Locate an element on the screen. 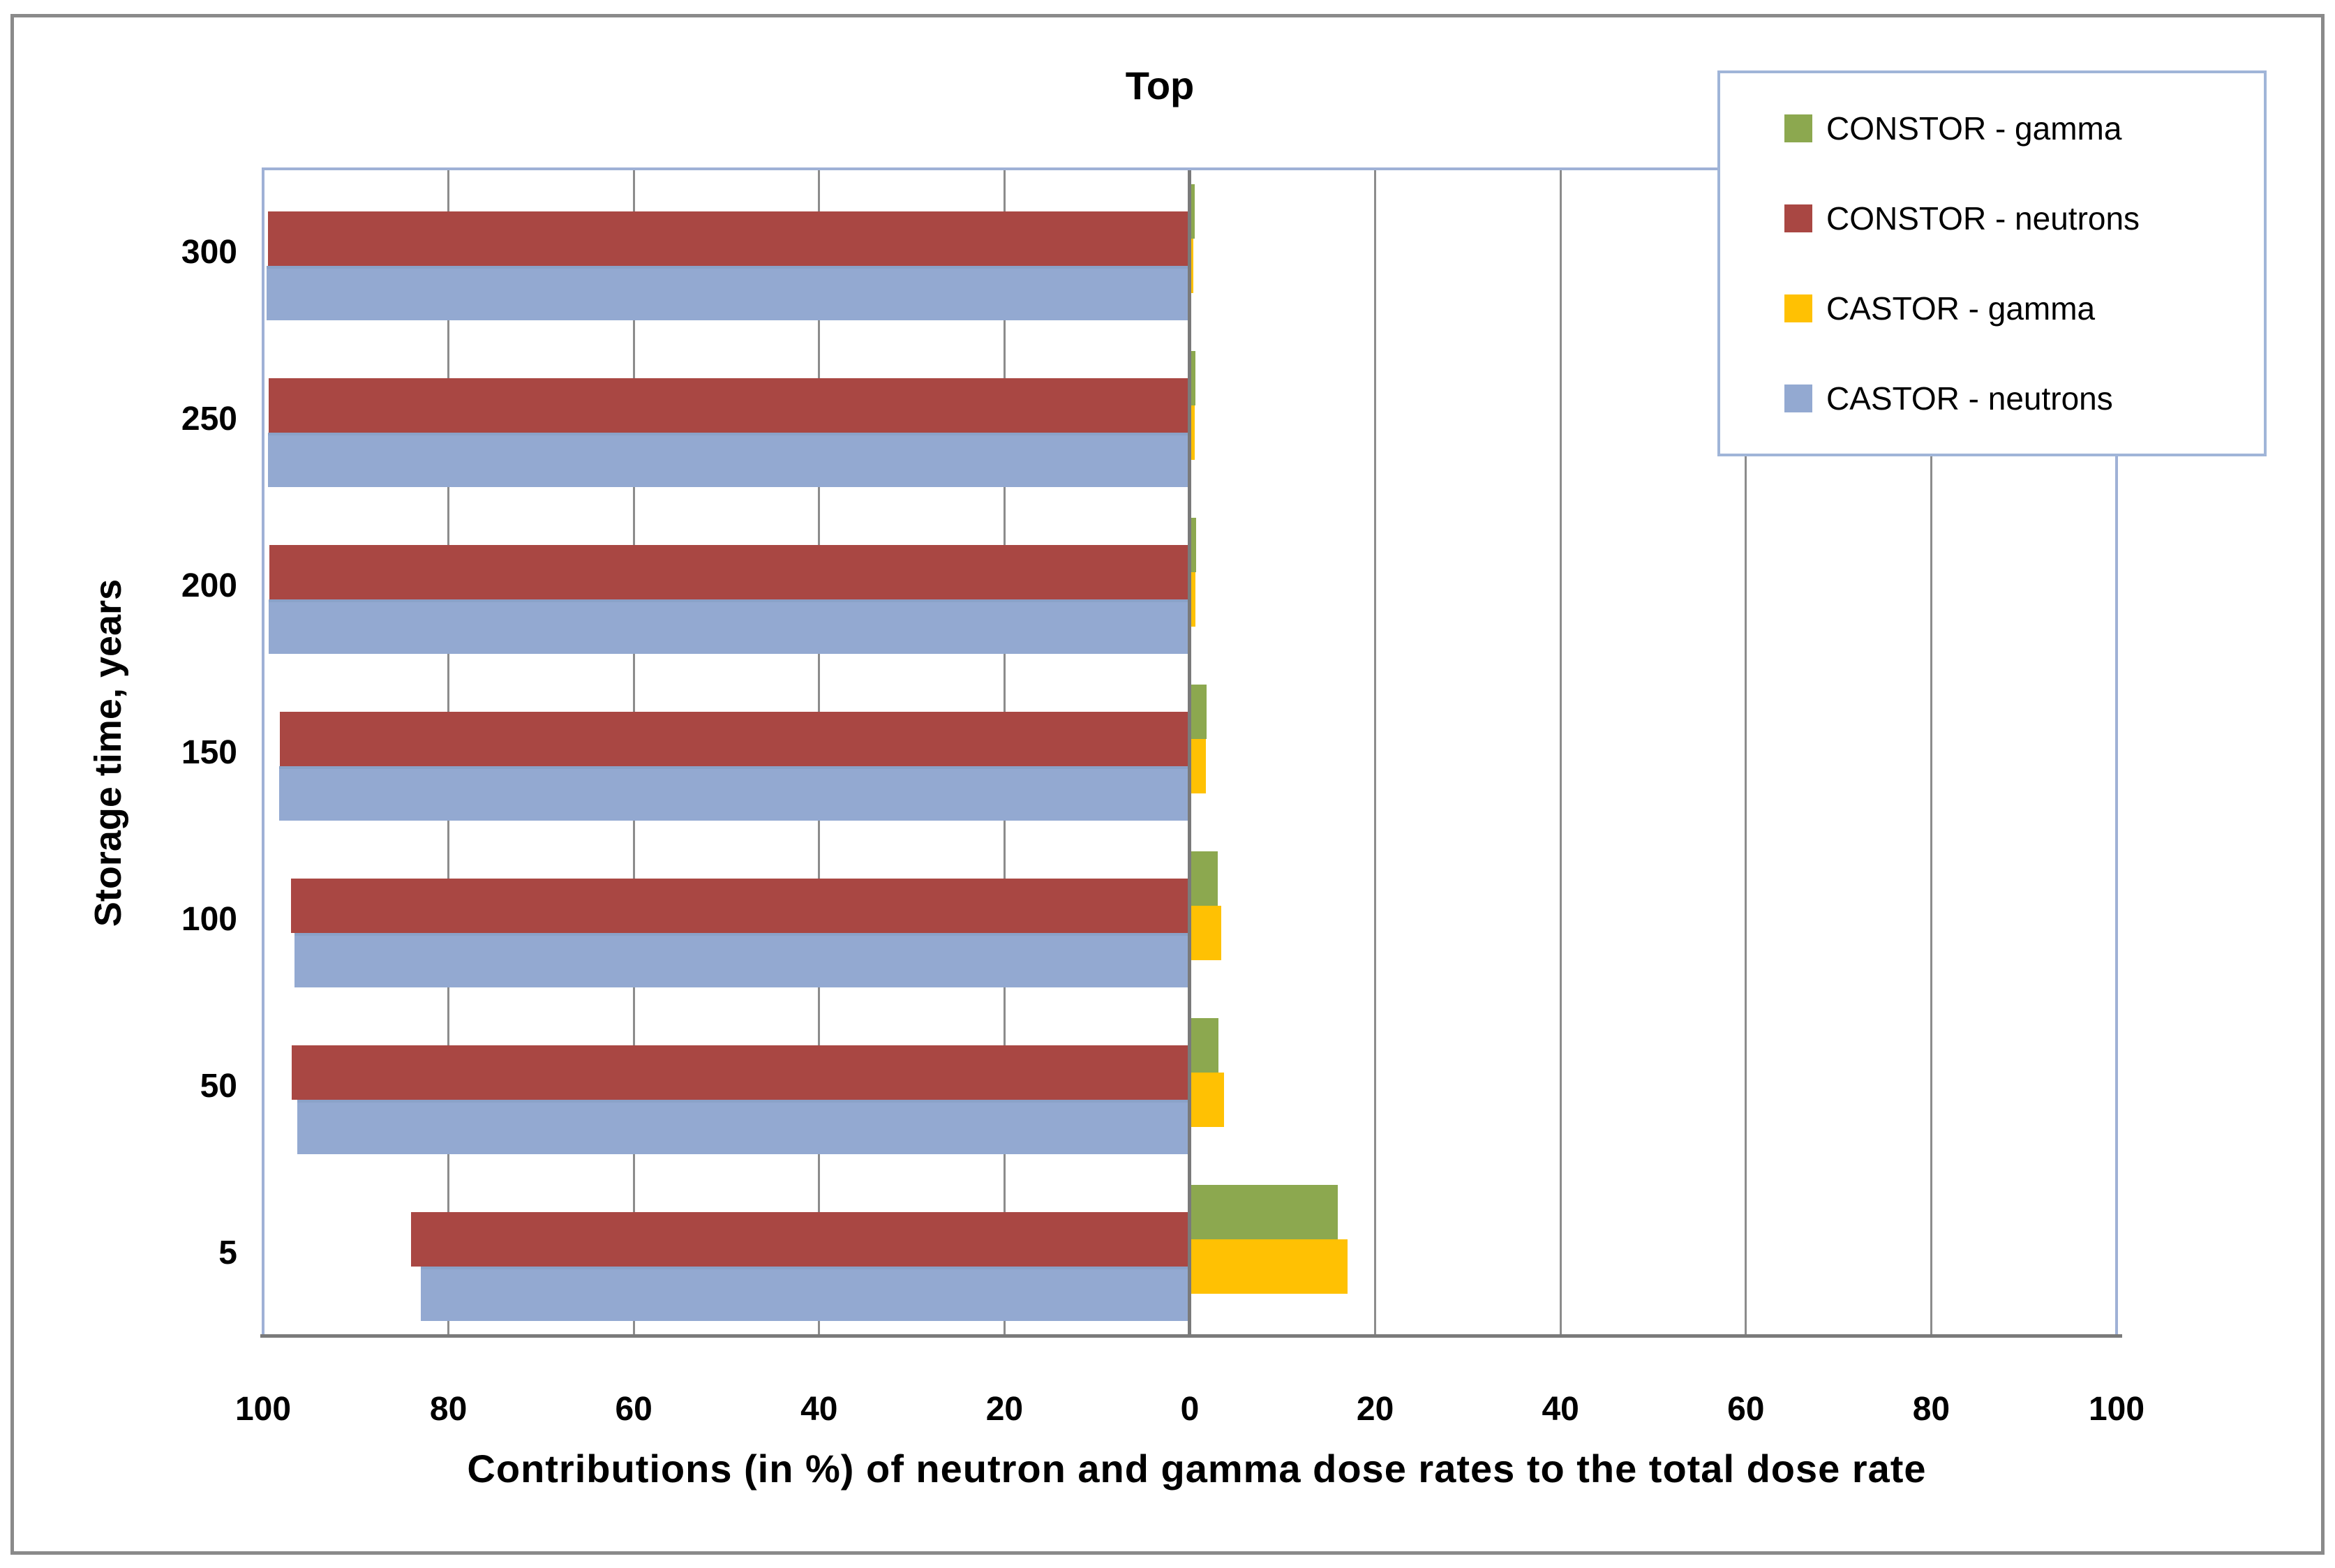 This screenshot has height=1568, width=2335. legend-label: CASTOR - gamma is located at coordinates (1961, 308).